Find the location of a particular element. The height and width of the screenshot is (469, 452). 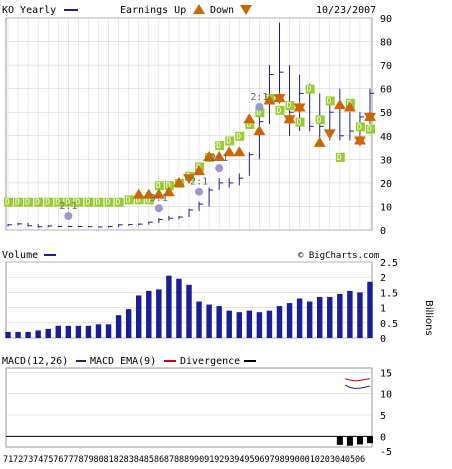

volume-title: Volume is located at coordinates (20, 255).